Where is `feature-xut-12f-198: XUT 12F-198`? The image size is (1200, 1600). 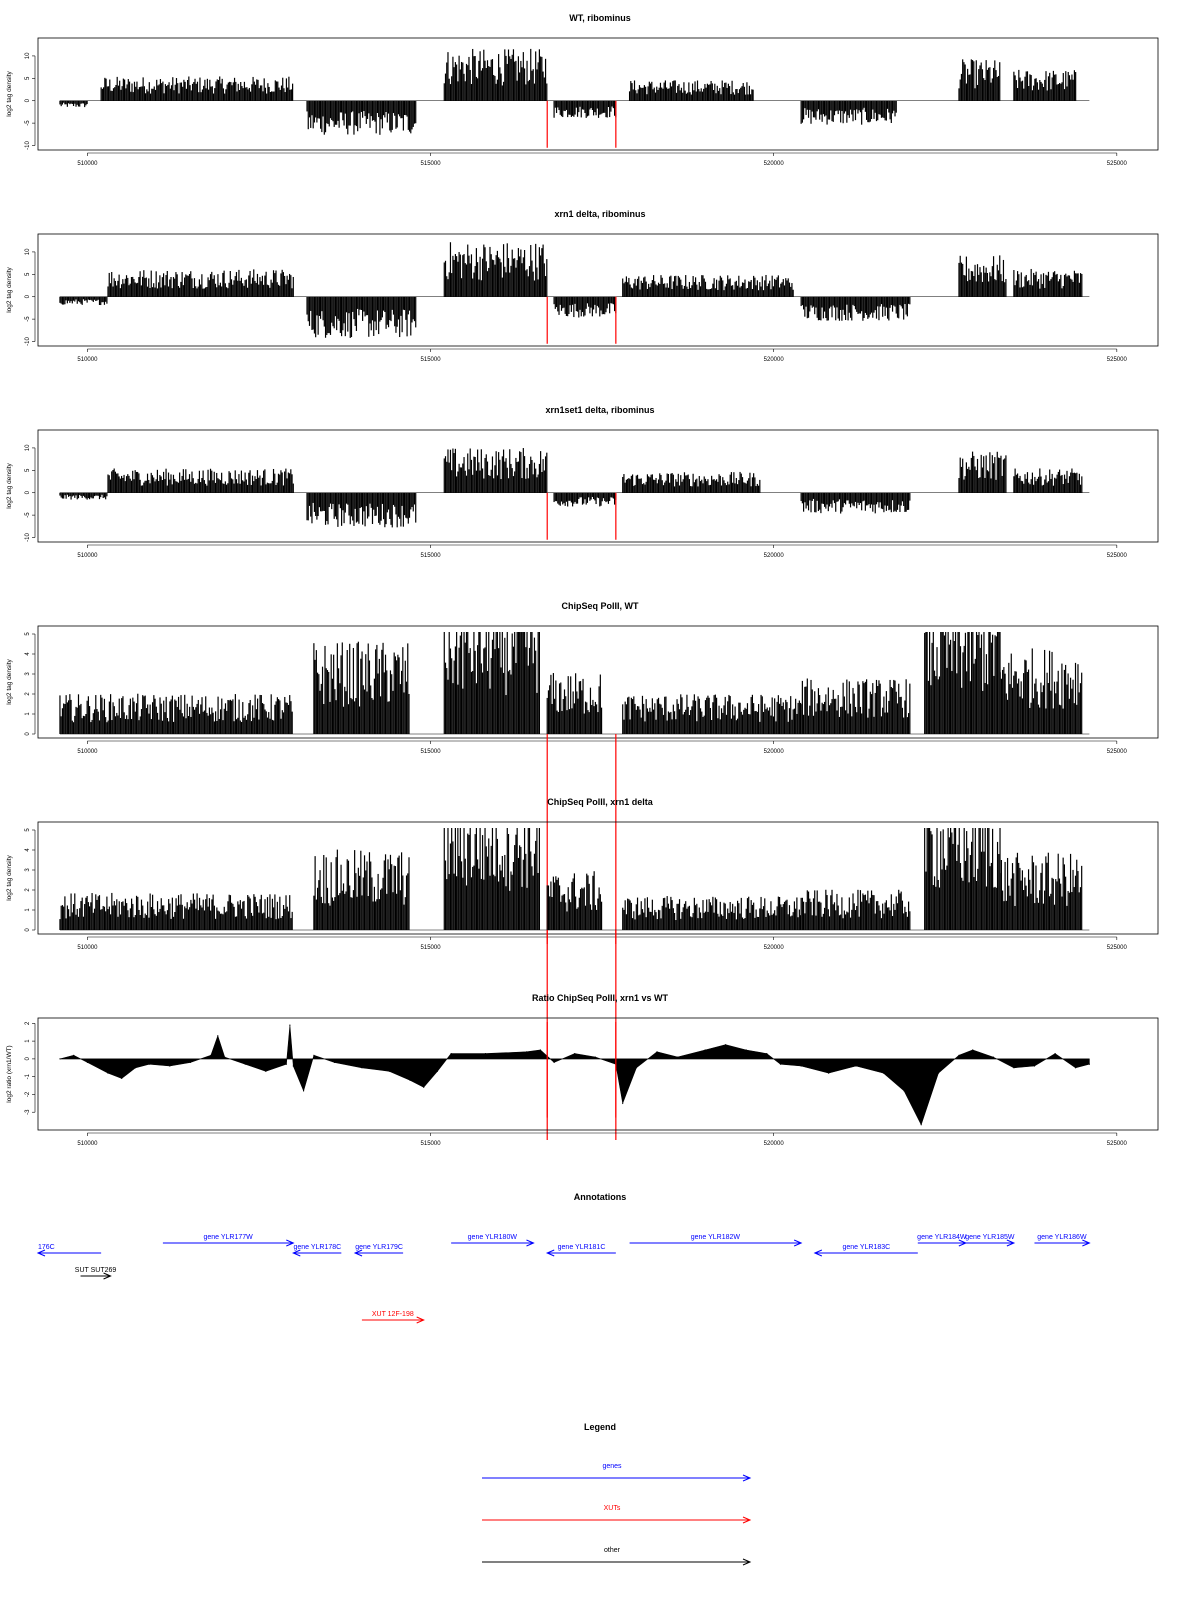
feature-xut-12f-198: XUT 12F-198 is located at coordinates (393, 1317).